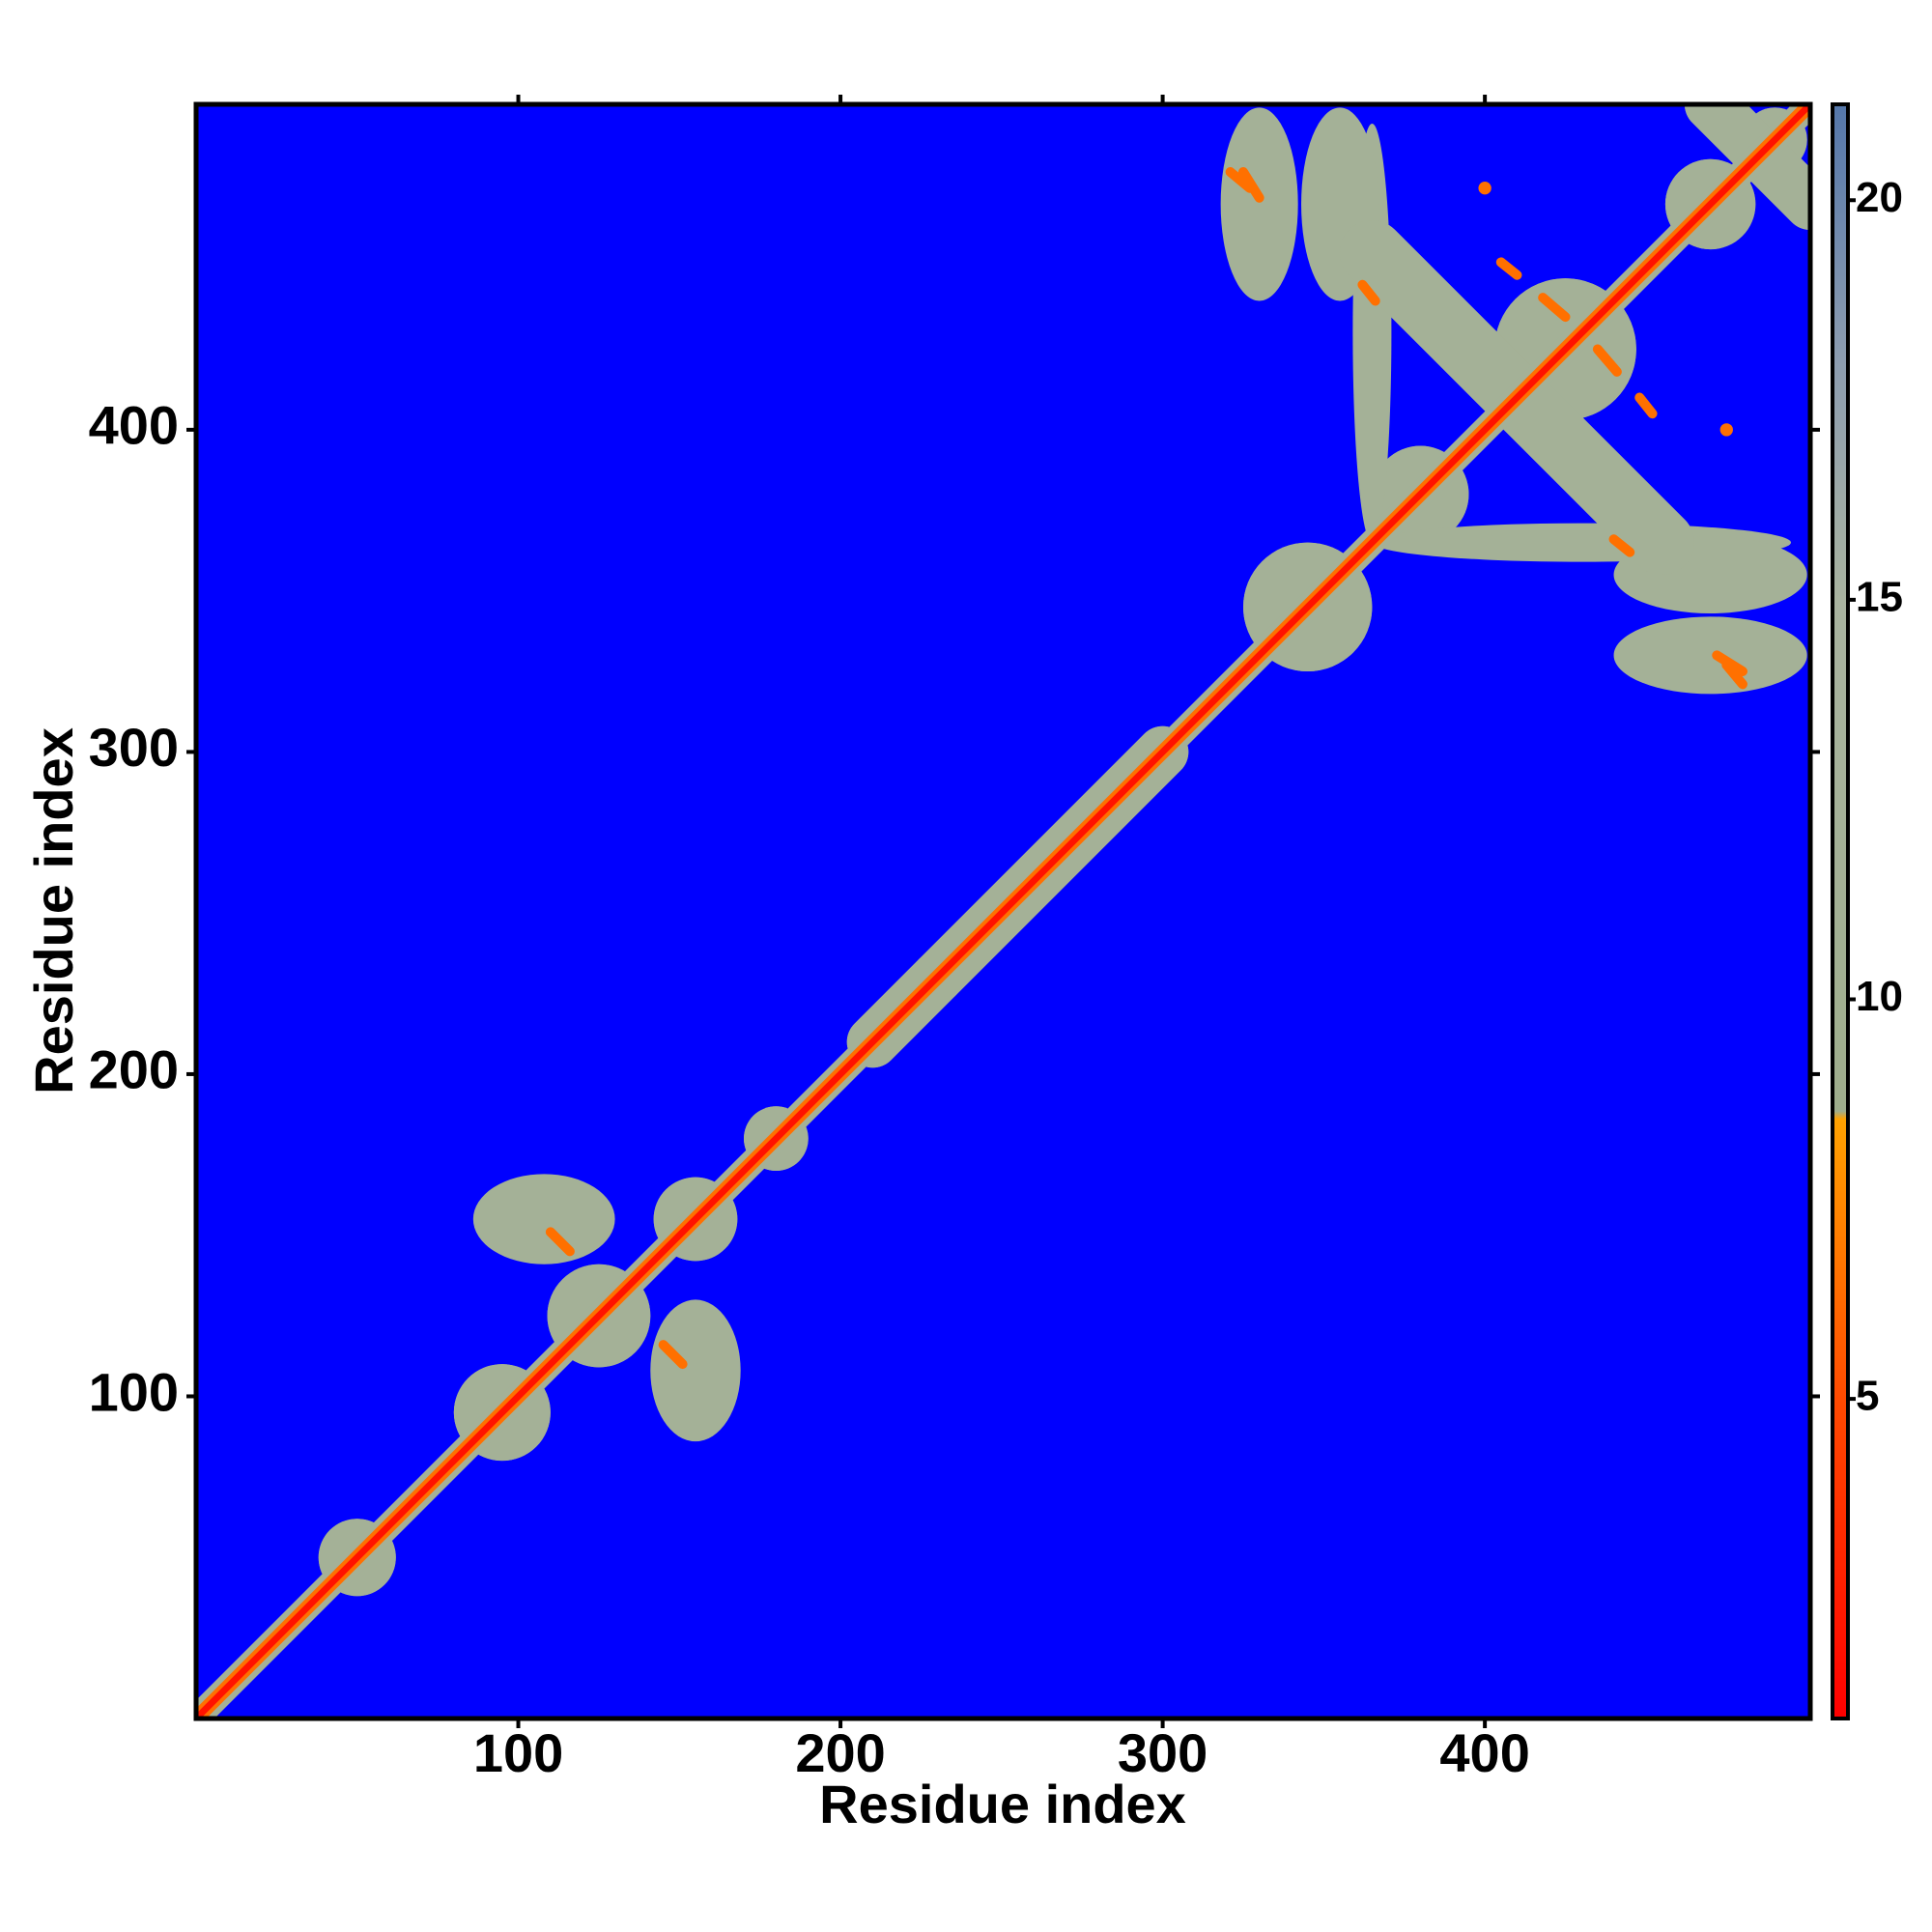  I want to click on y-tick-label: 400, so click(134, 425).